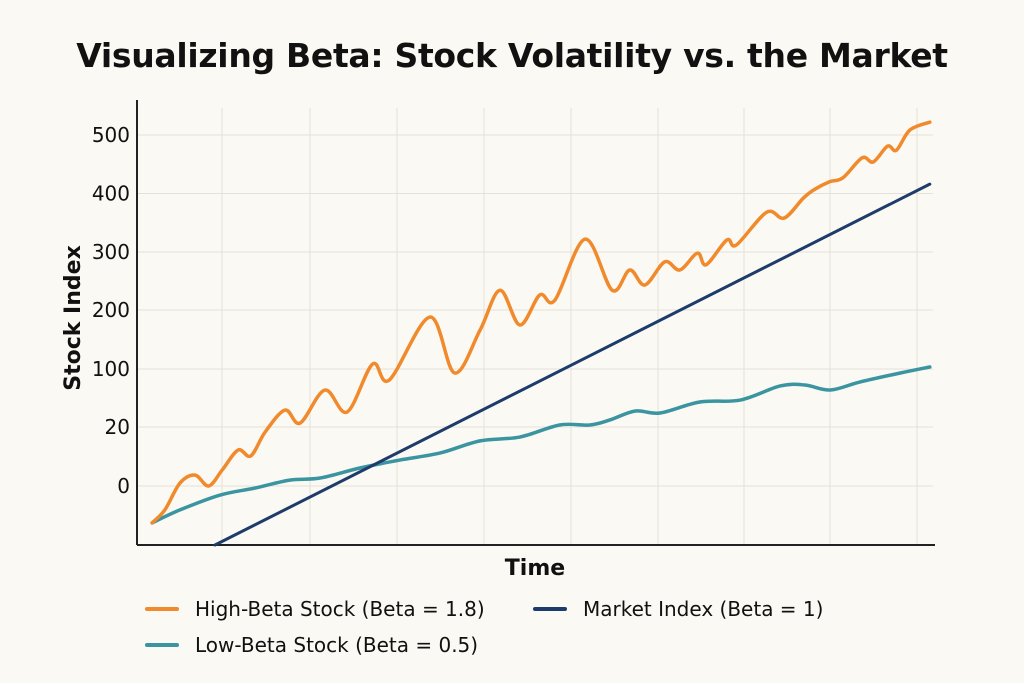  I want to click on legend-item-market: Market Index (Beta = 1), so click(678, 609).